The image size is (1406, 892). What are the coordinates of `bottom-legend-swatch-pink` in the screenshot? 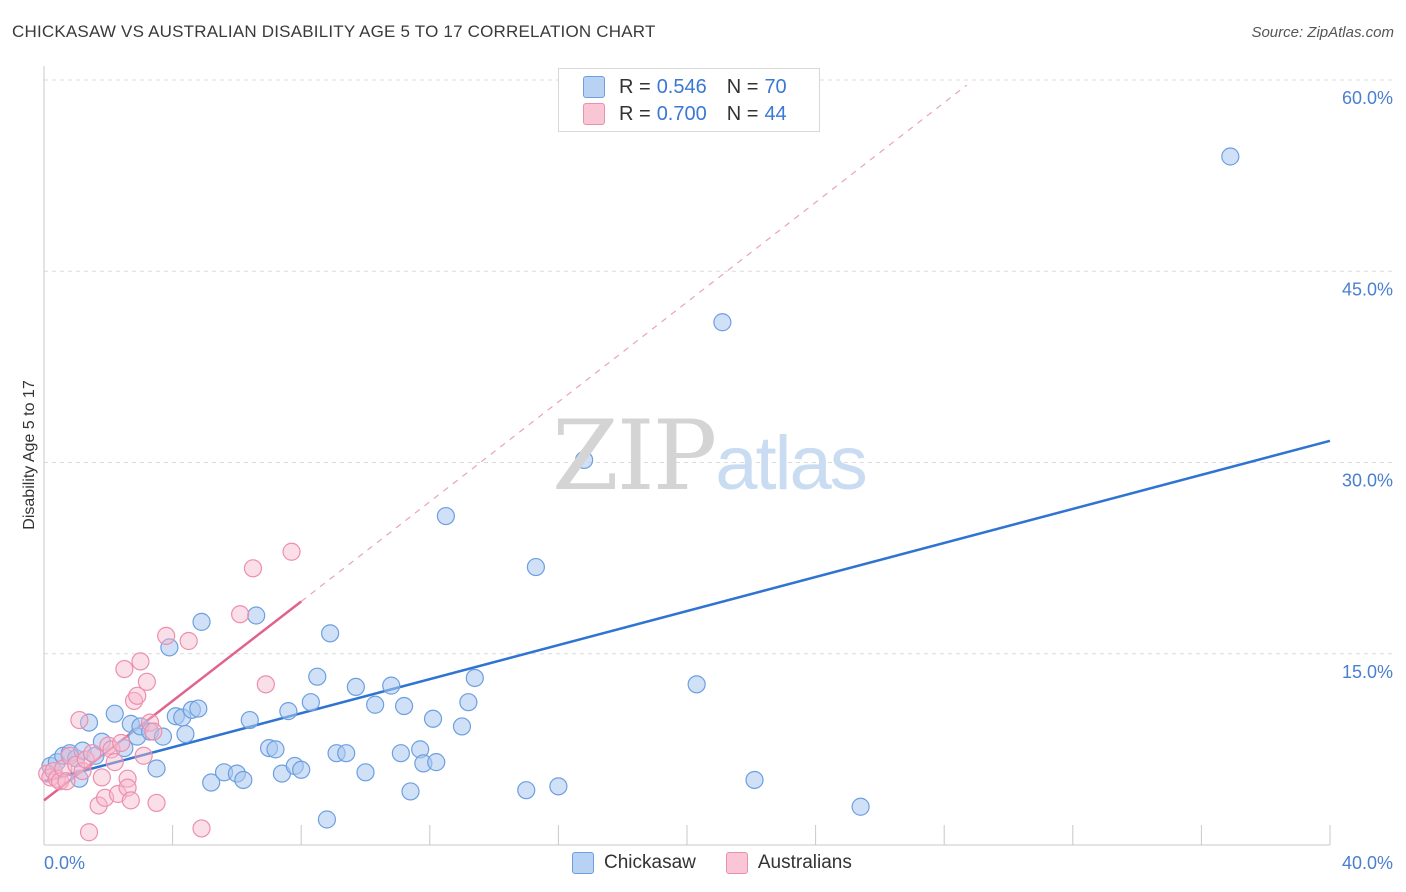 It's located at (736, 863).